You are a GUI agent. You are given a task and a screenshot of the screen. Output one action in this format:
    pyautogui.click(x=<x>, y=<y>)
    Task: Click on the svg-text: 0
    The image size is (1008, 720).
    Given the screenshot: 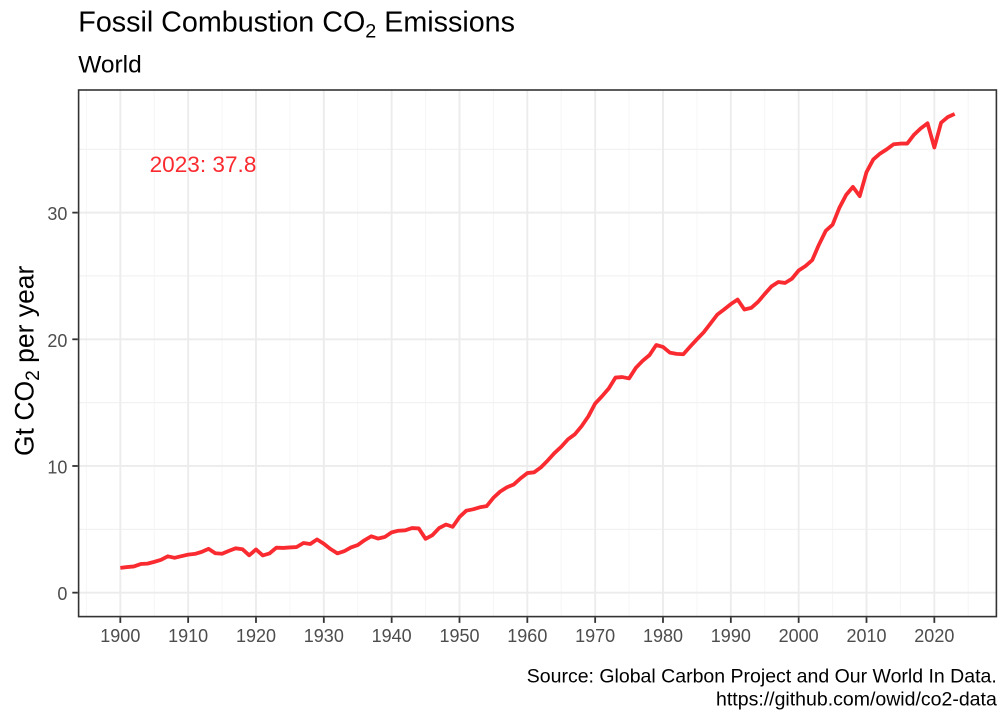 What is the action you would take?
    pyautogui.click(x=62, y=594)
    